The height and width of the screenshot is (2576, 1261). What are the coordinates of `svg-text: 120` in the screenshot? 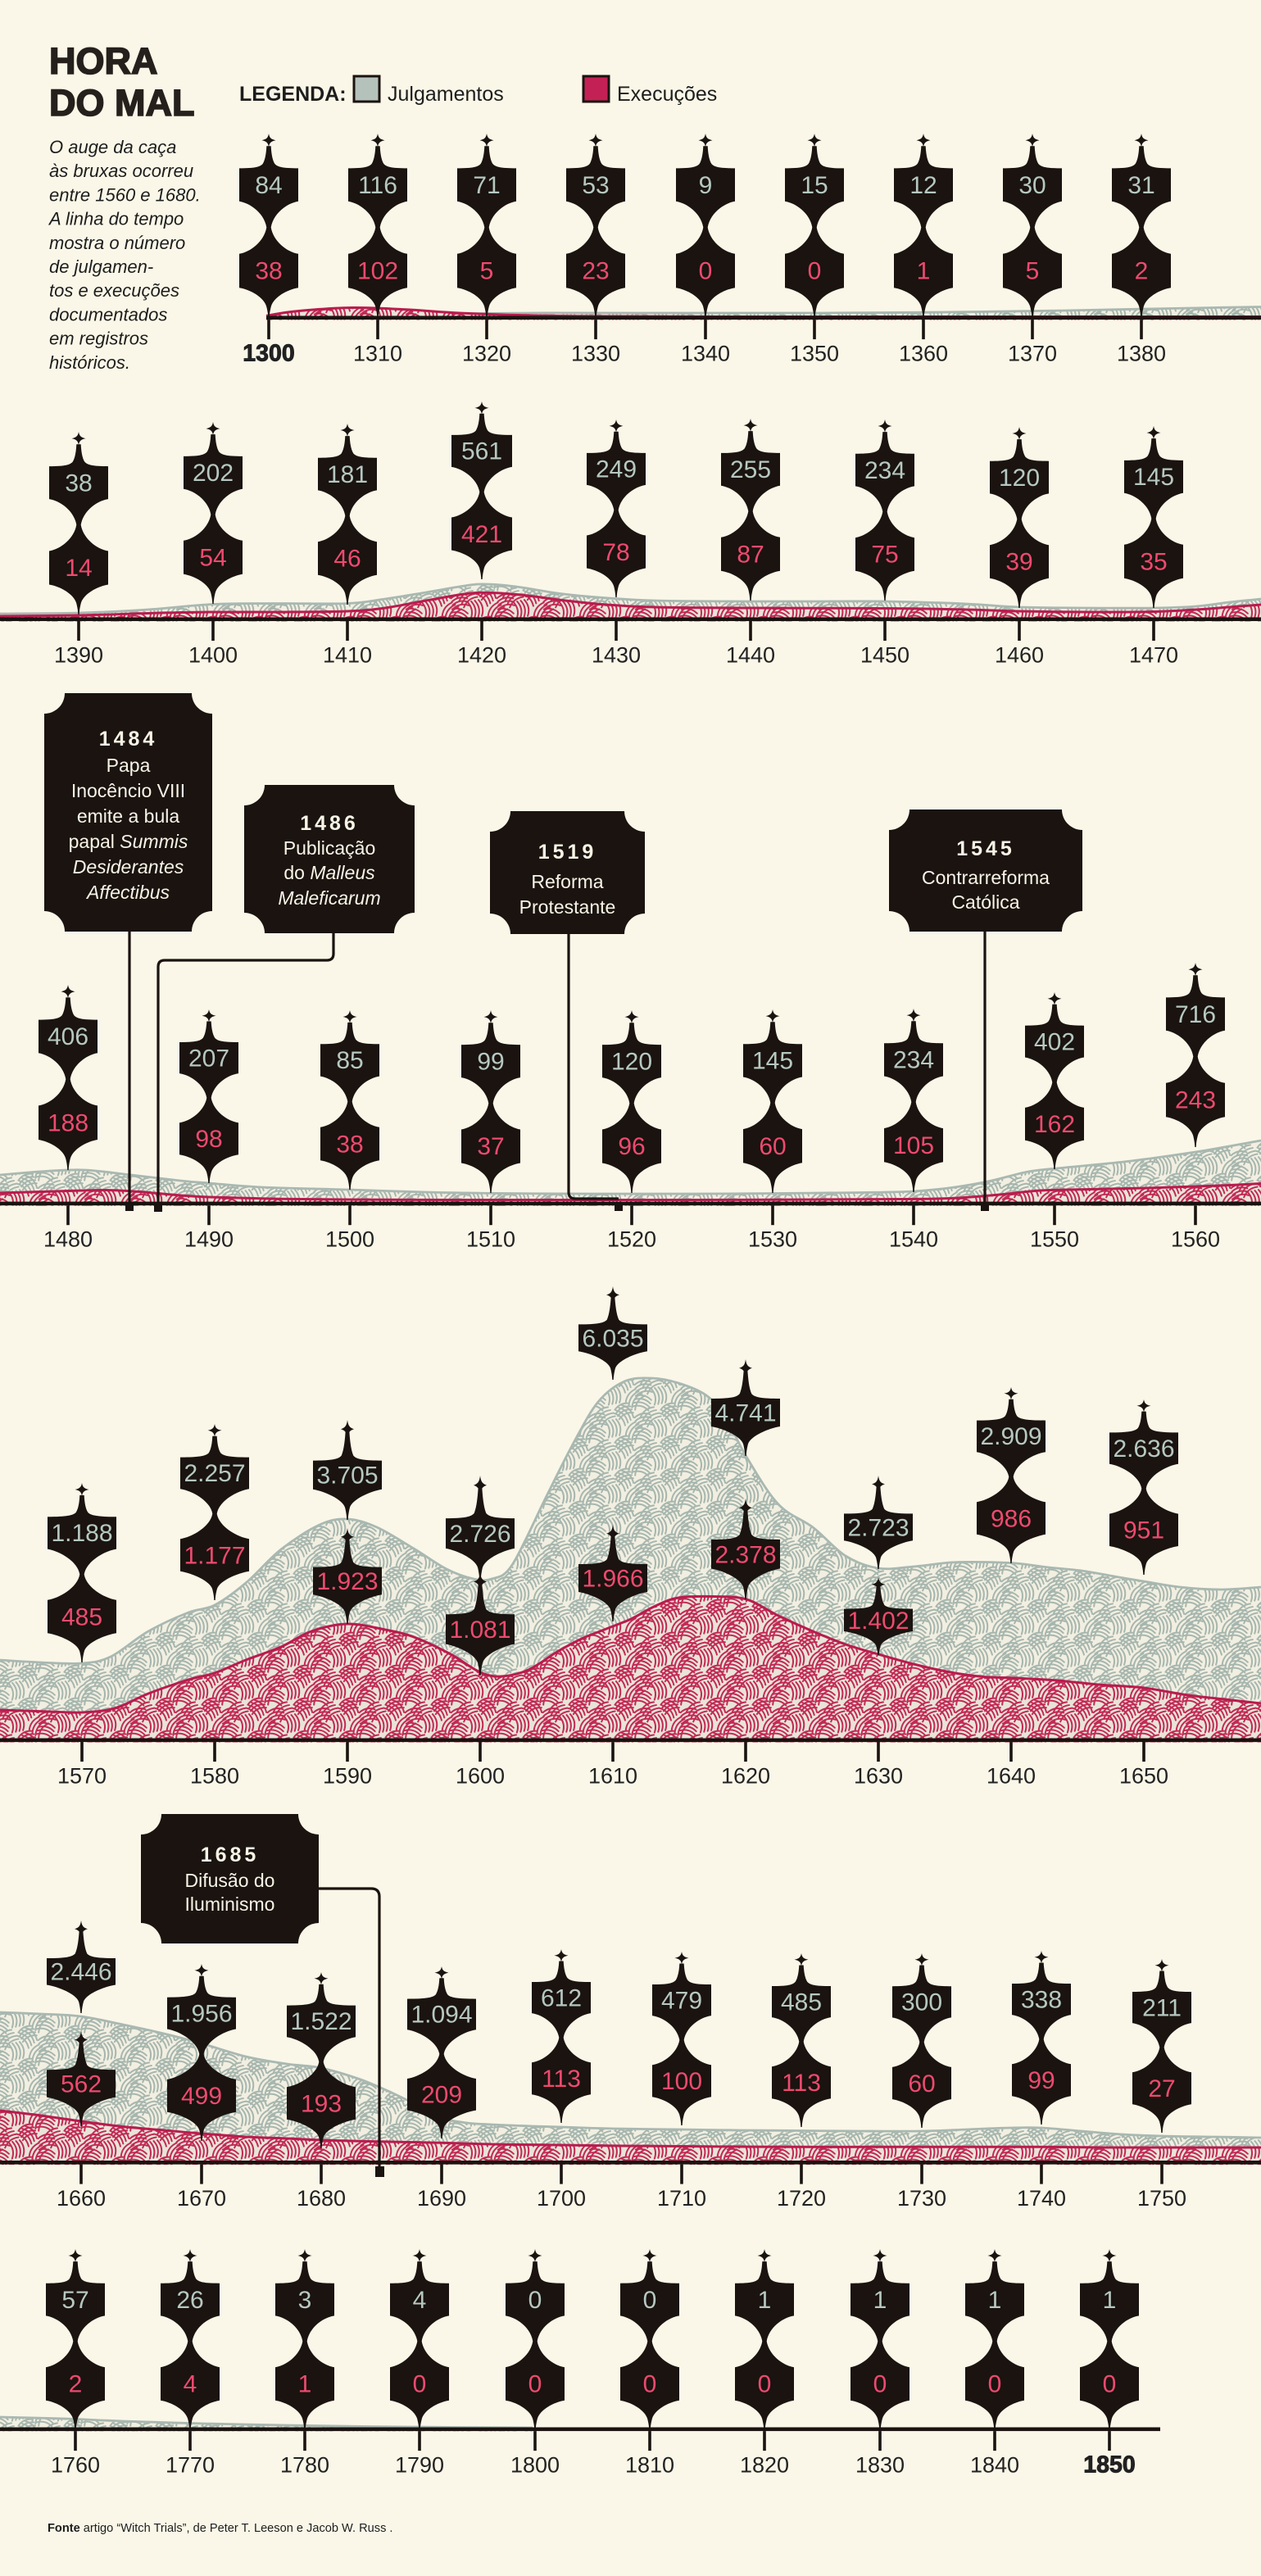 It's located at (1020, 478).